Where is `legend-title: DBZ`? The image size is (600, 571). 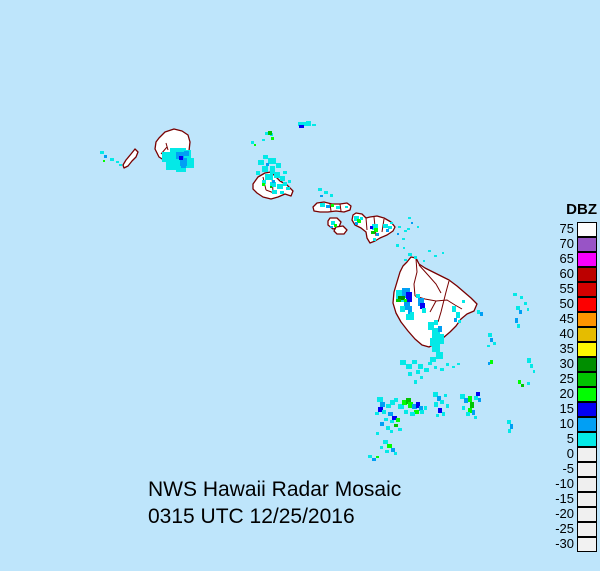 legend-title: DBZ is located at coordinates (581, 209).